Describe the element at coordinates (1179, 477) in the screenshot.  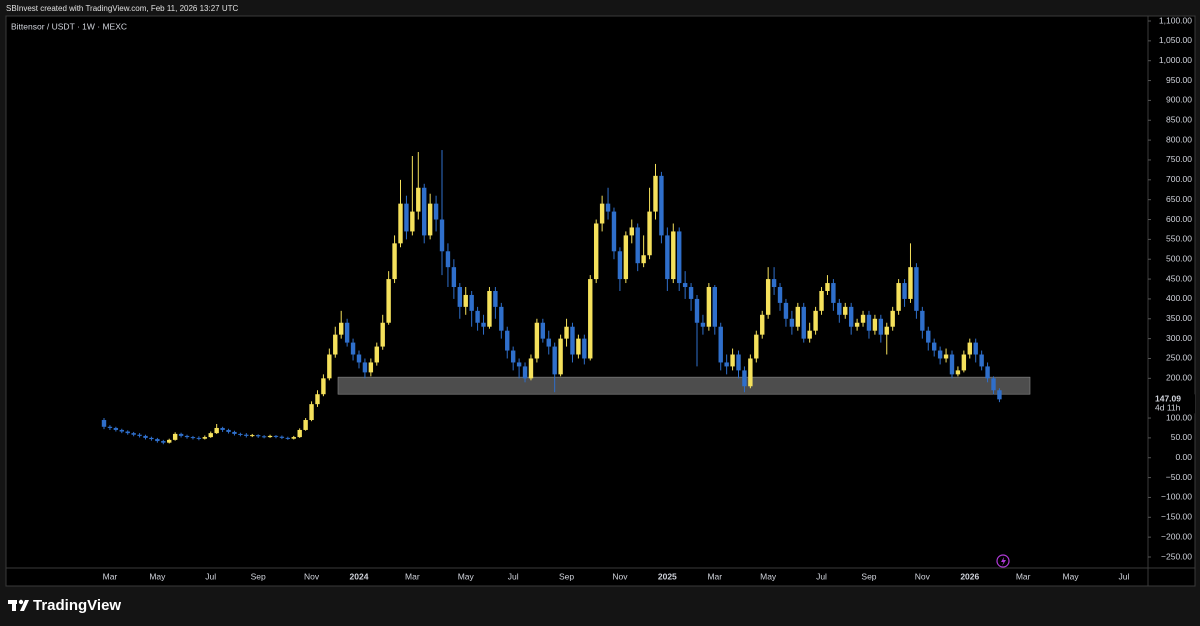
I see `y-tick-label: −50.00` at that location.